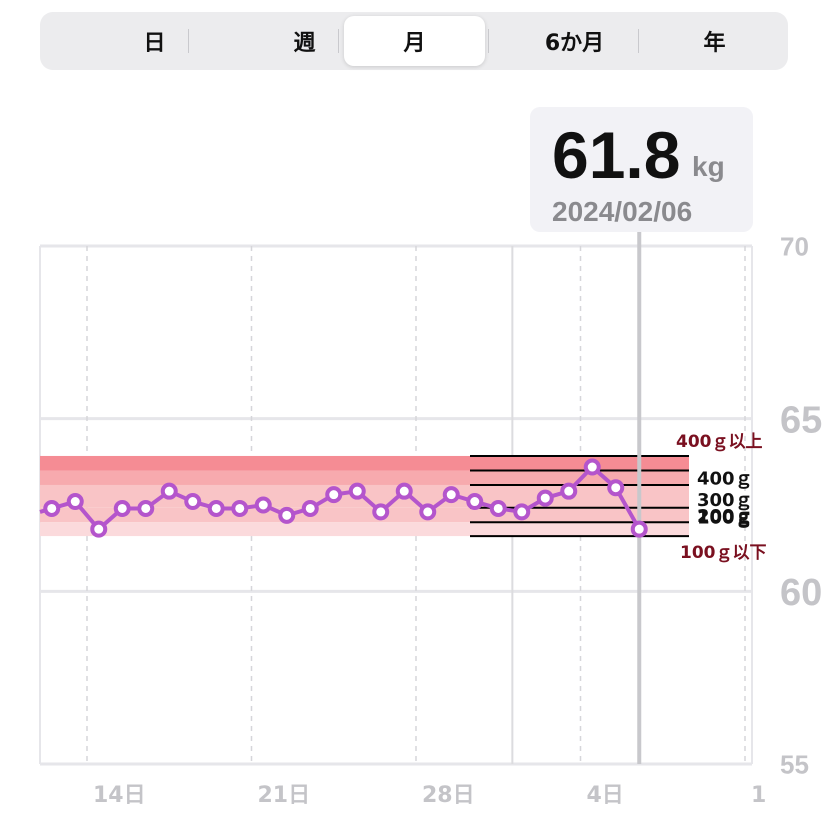  Describe the element at coordinates (574, 43) in the screenshot. I see `tab-six-months: 6か月` at that location.